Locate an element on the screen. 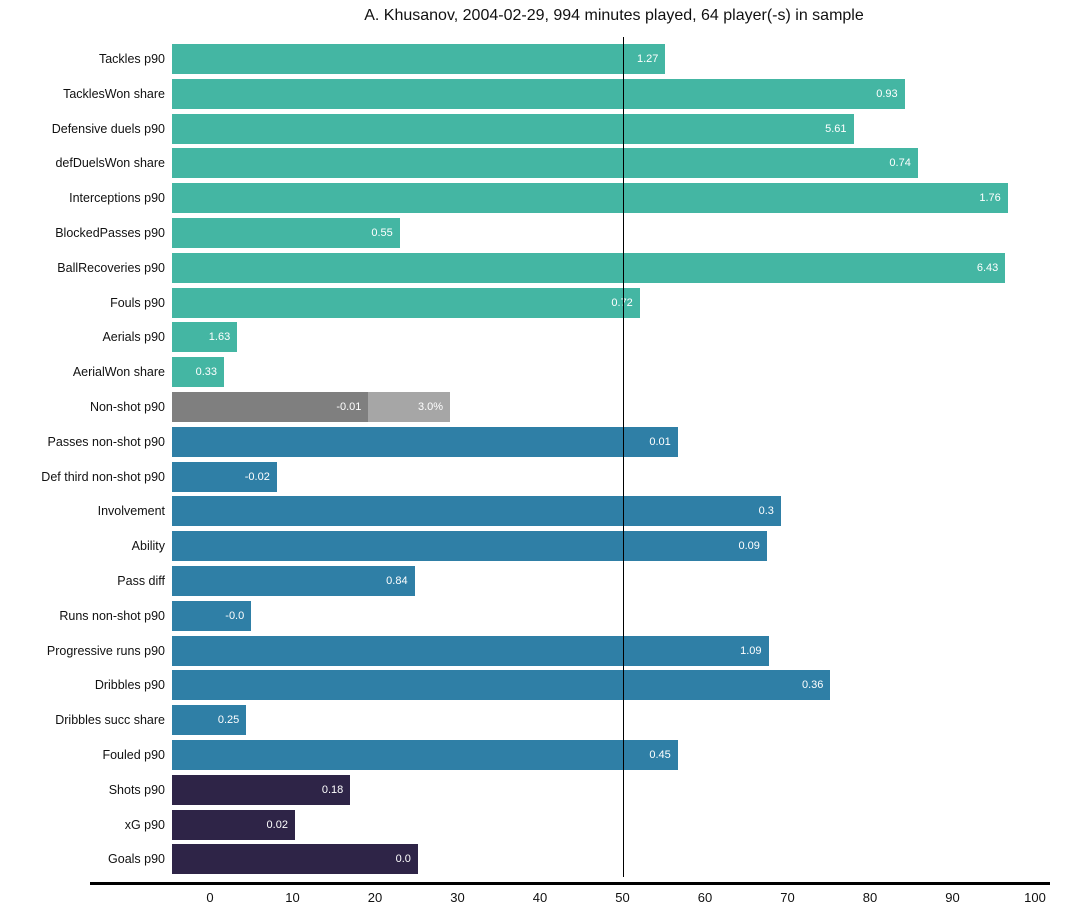 Image resolution: width=1068 pixels, height=920 pixels. bar-value-label: 0.01 is located at coordinates (660, 441).